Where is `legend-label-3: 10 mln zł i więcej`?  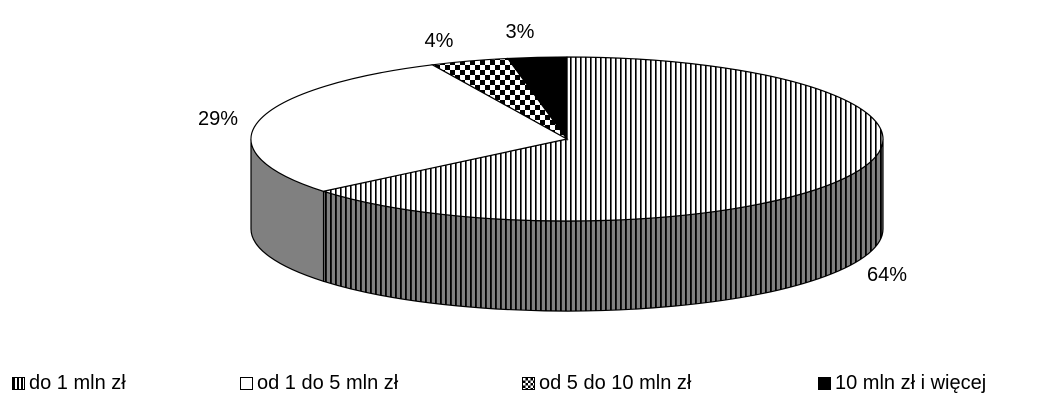 legend-label-3: 10 mln zł i więcej is located at coordinates (911, 383).